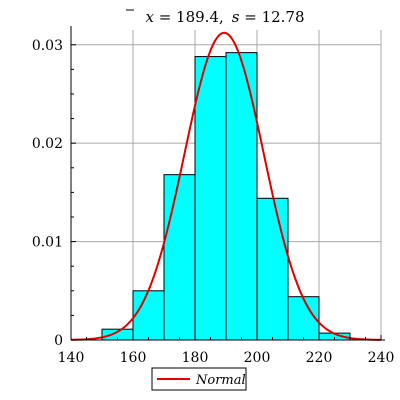  What do you see at coordinates (195, 358) in the screenshot?
I see `x-tick-label-180: 180` at bounding box center [195, 358].